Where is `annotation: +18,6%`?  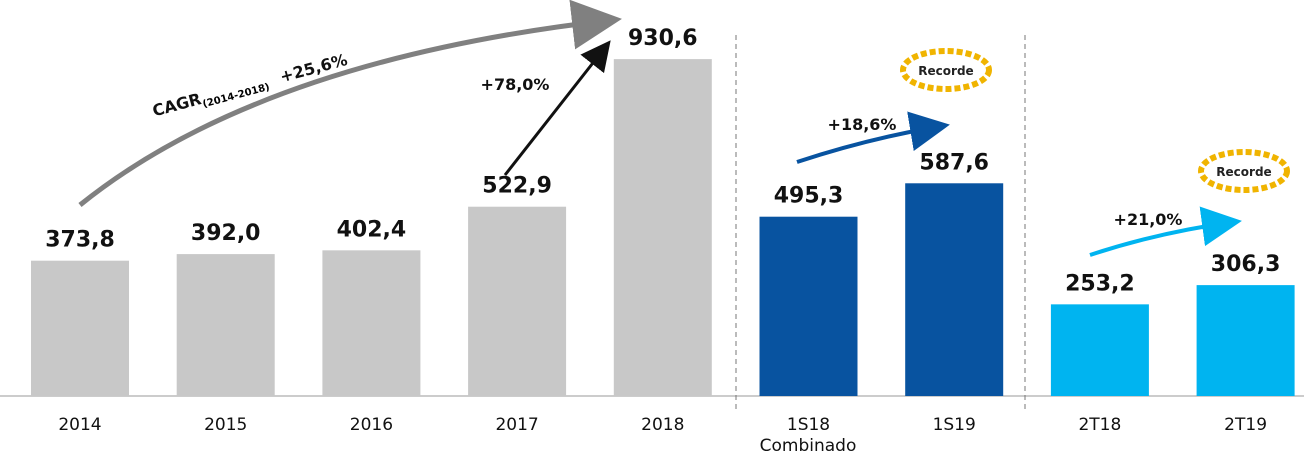 annotation: +18,6% is located at coordinates (862, 124).